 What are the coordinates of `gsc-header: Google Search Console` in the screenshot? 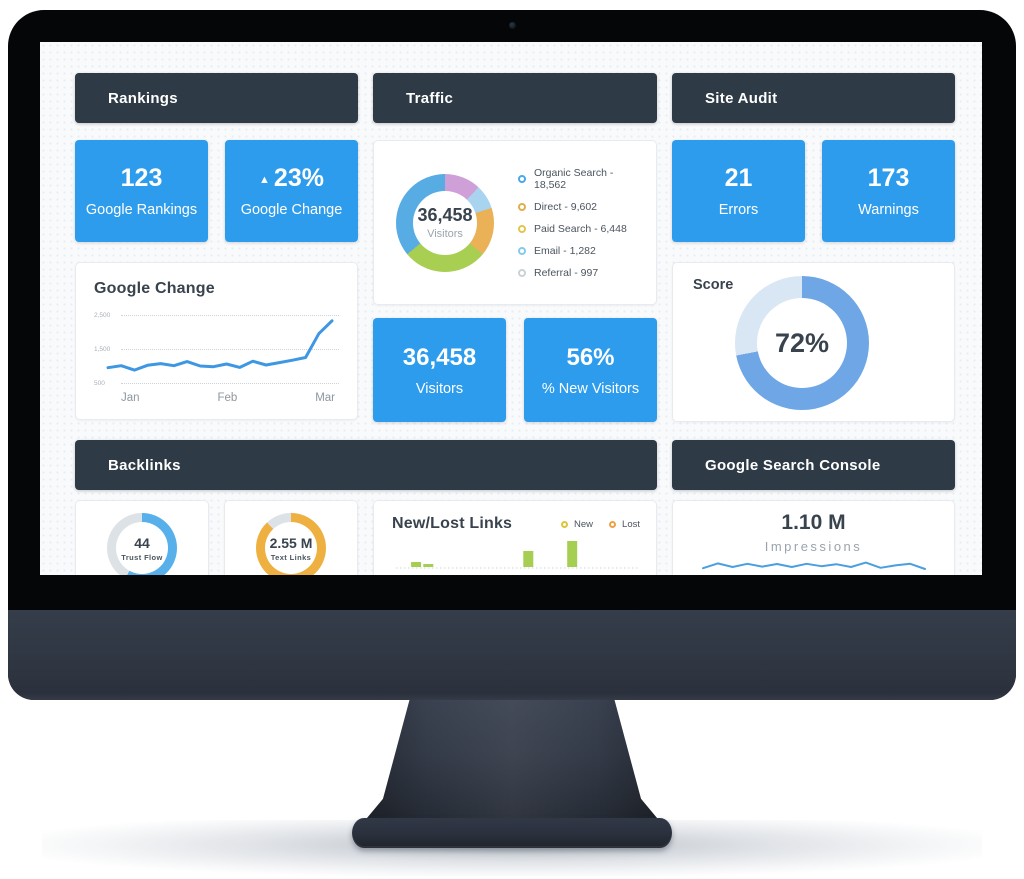 It's located at (813, 465).